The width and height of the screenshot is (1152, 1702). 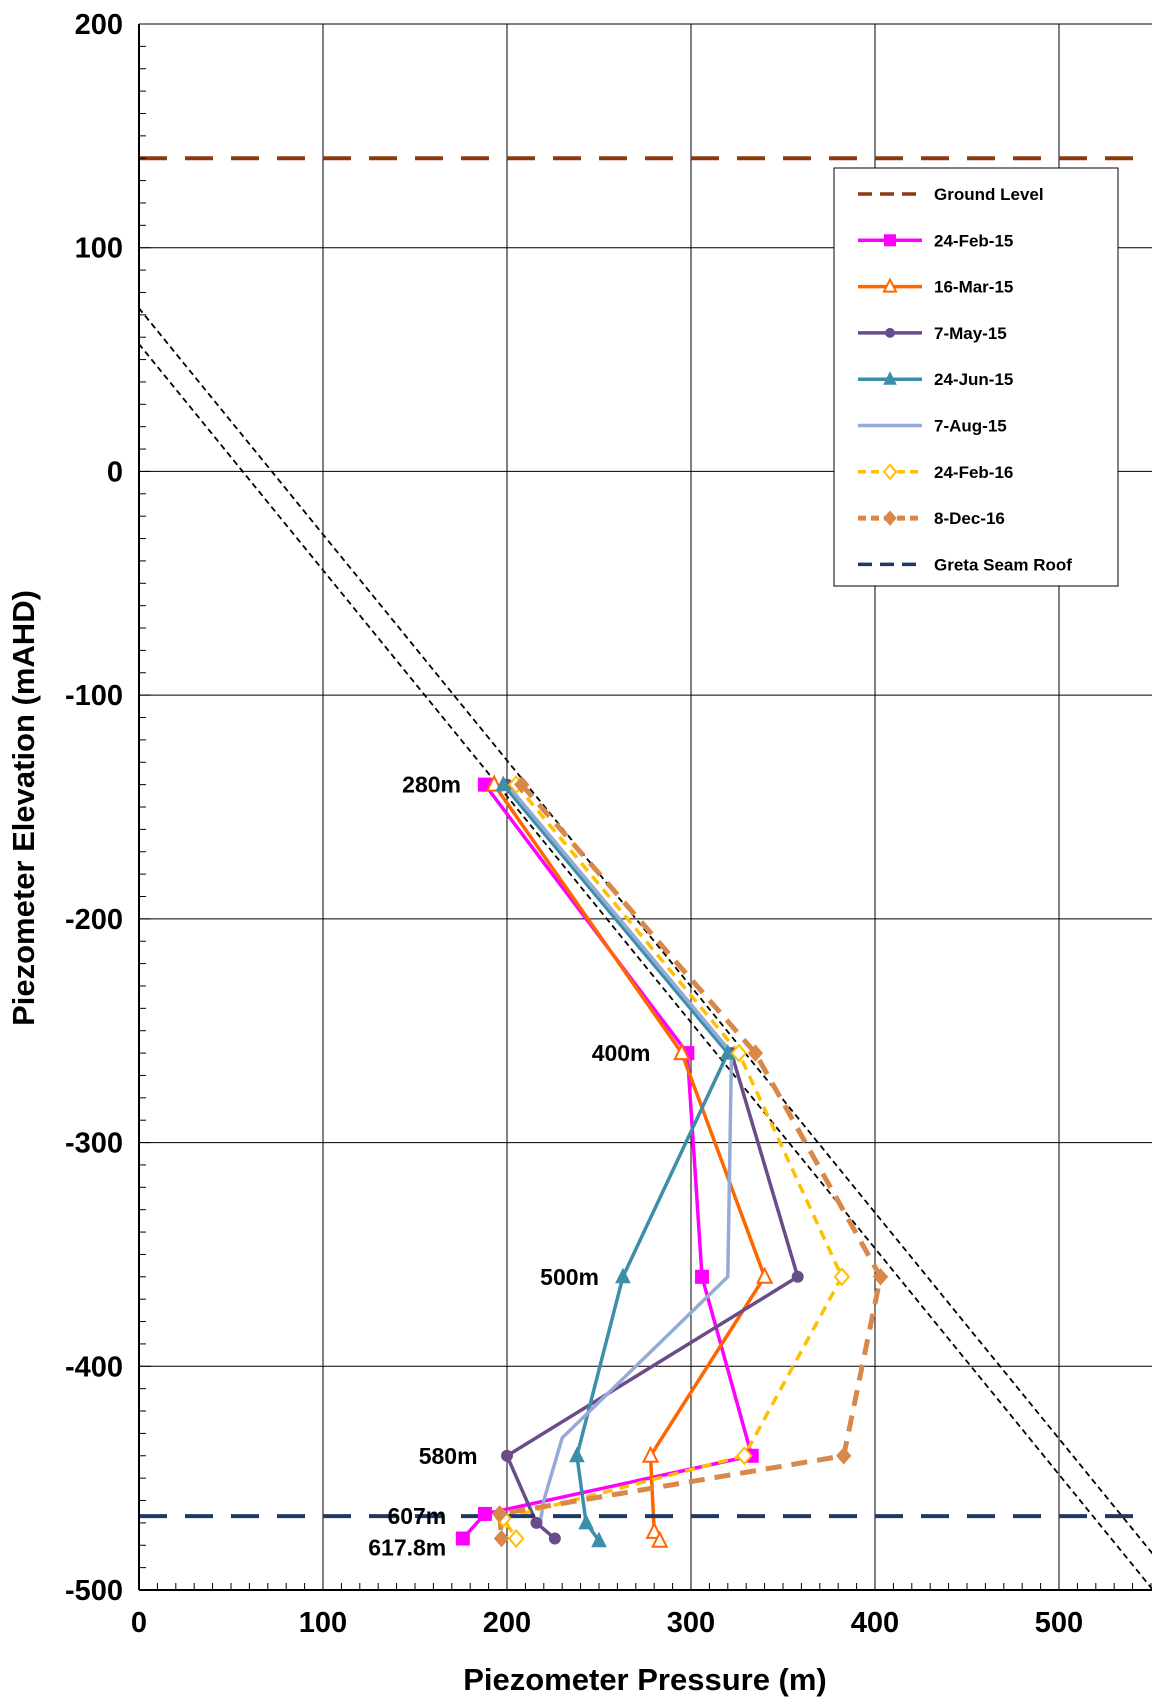 I want to click on depth-label: 607m, so click(x=416, y=1516).